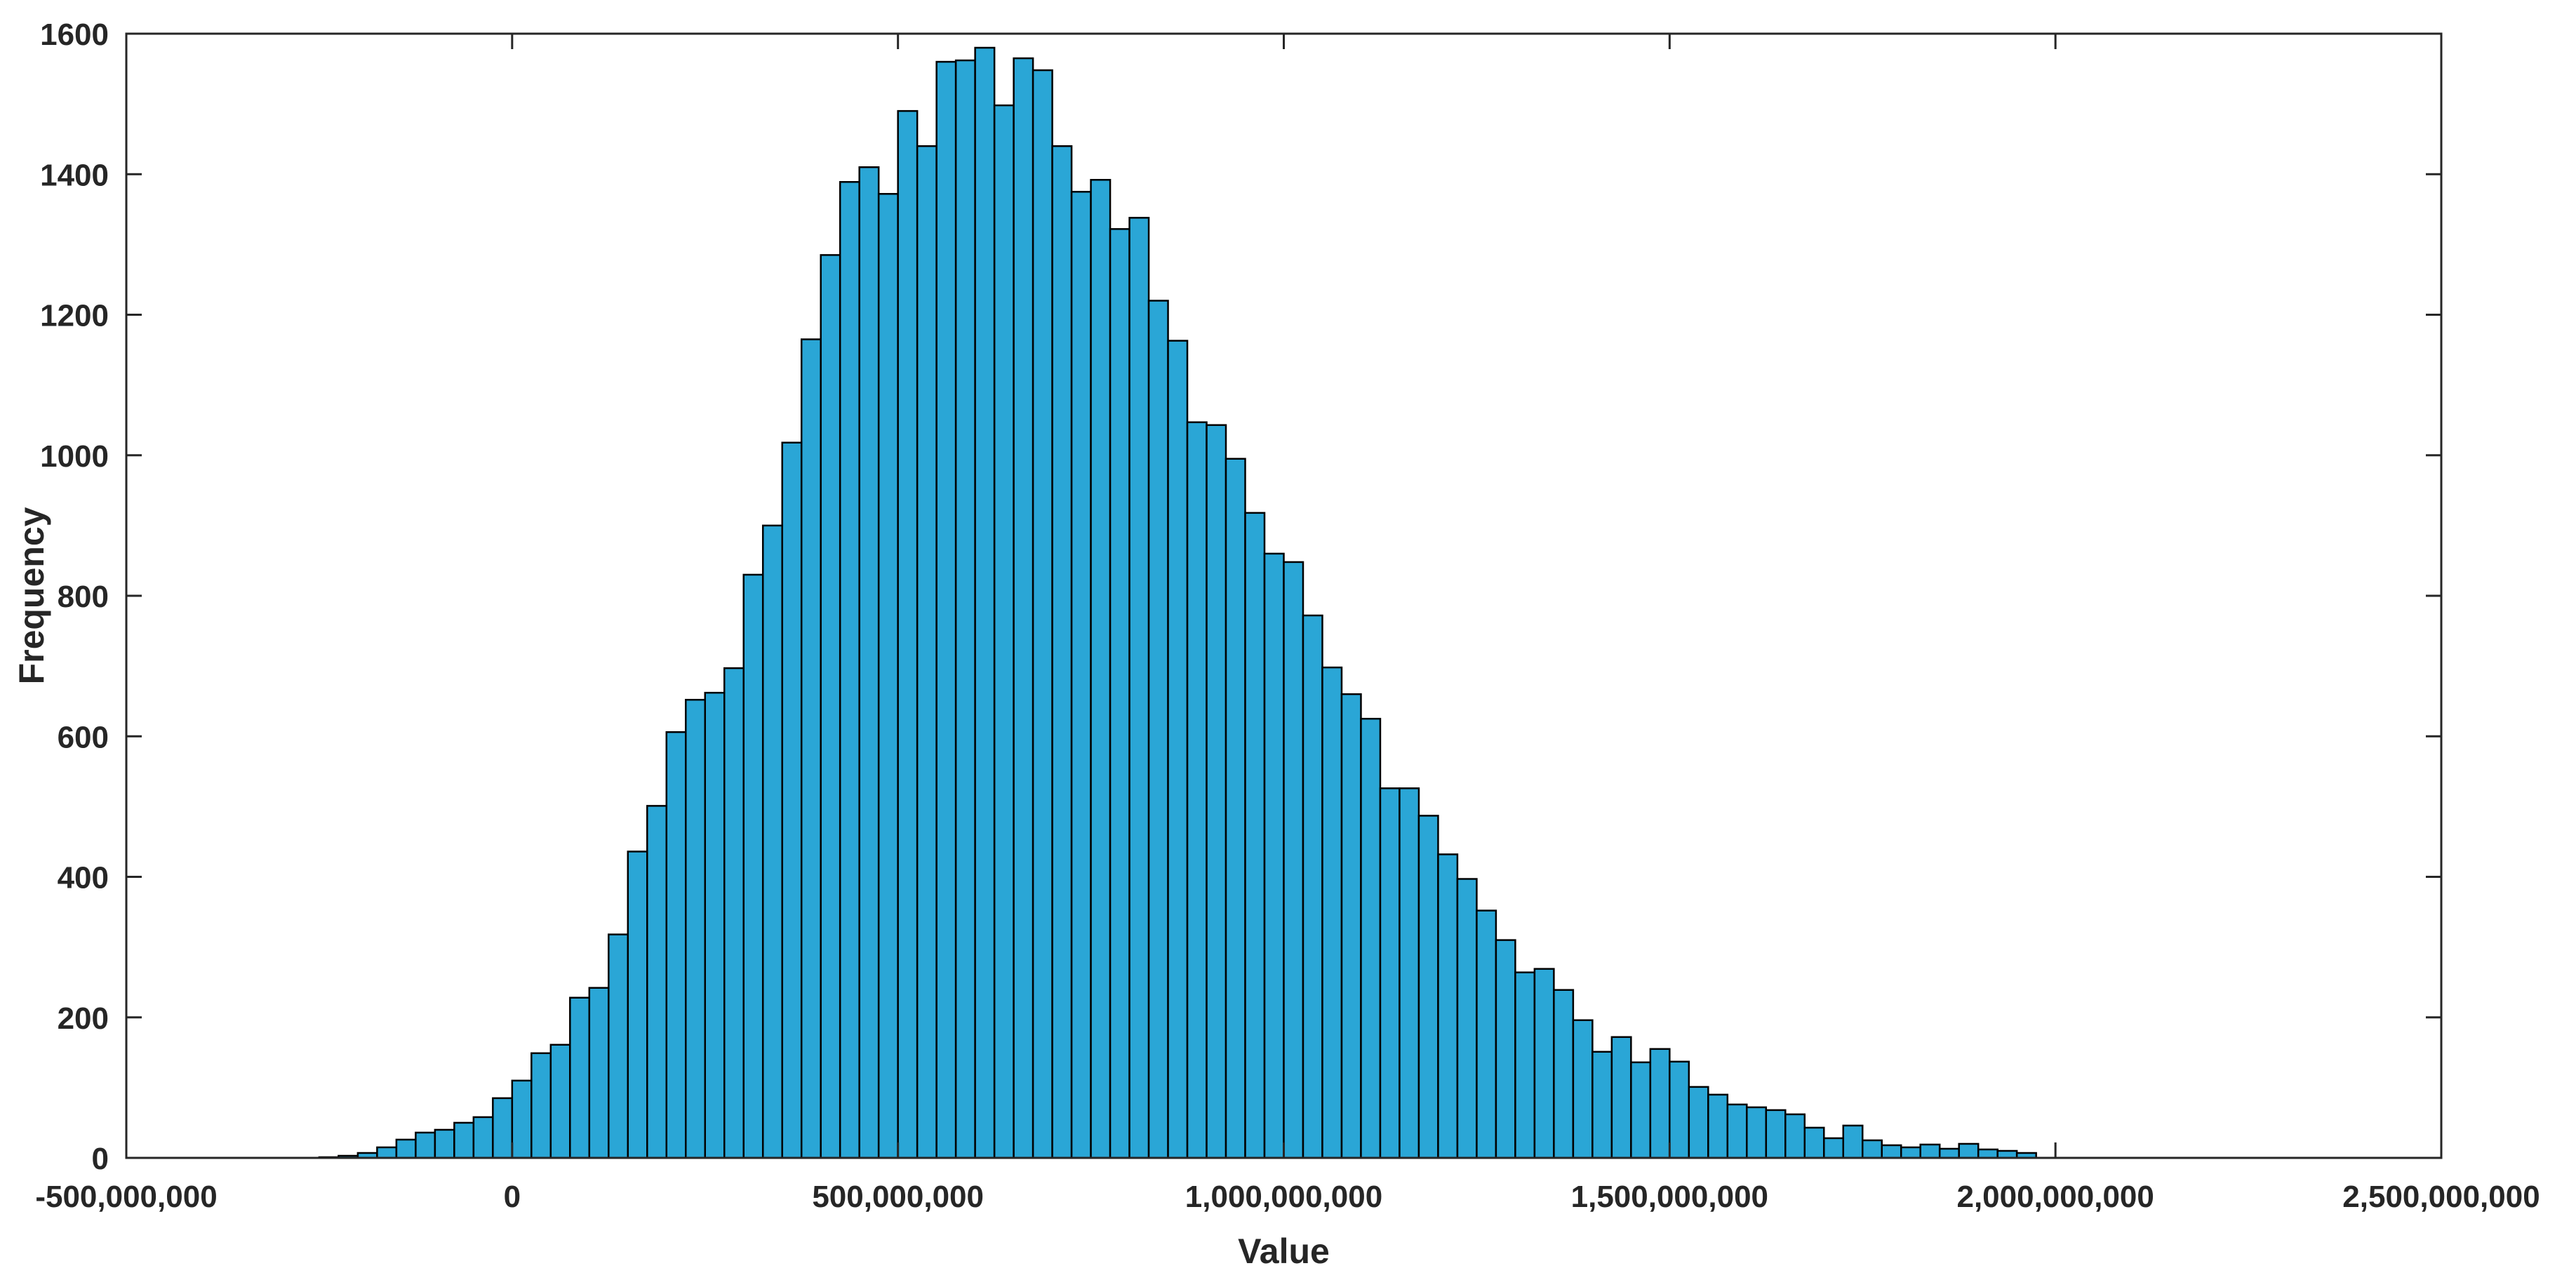 This screenshot has width=2576, height=1287. I want to click on x-tick-label: 2,000,000,000, so click(2055, 1197).